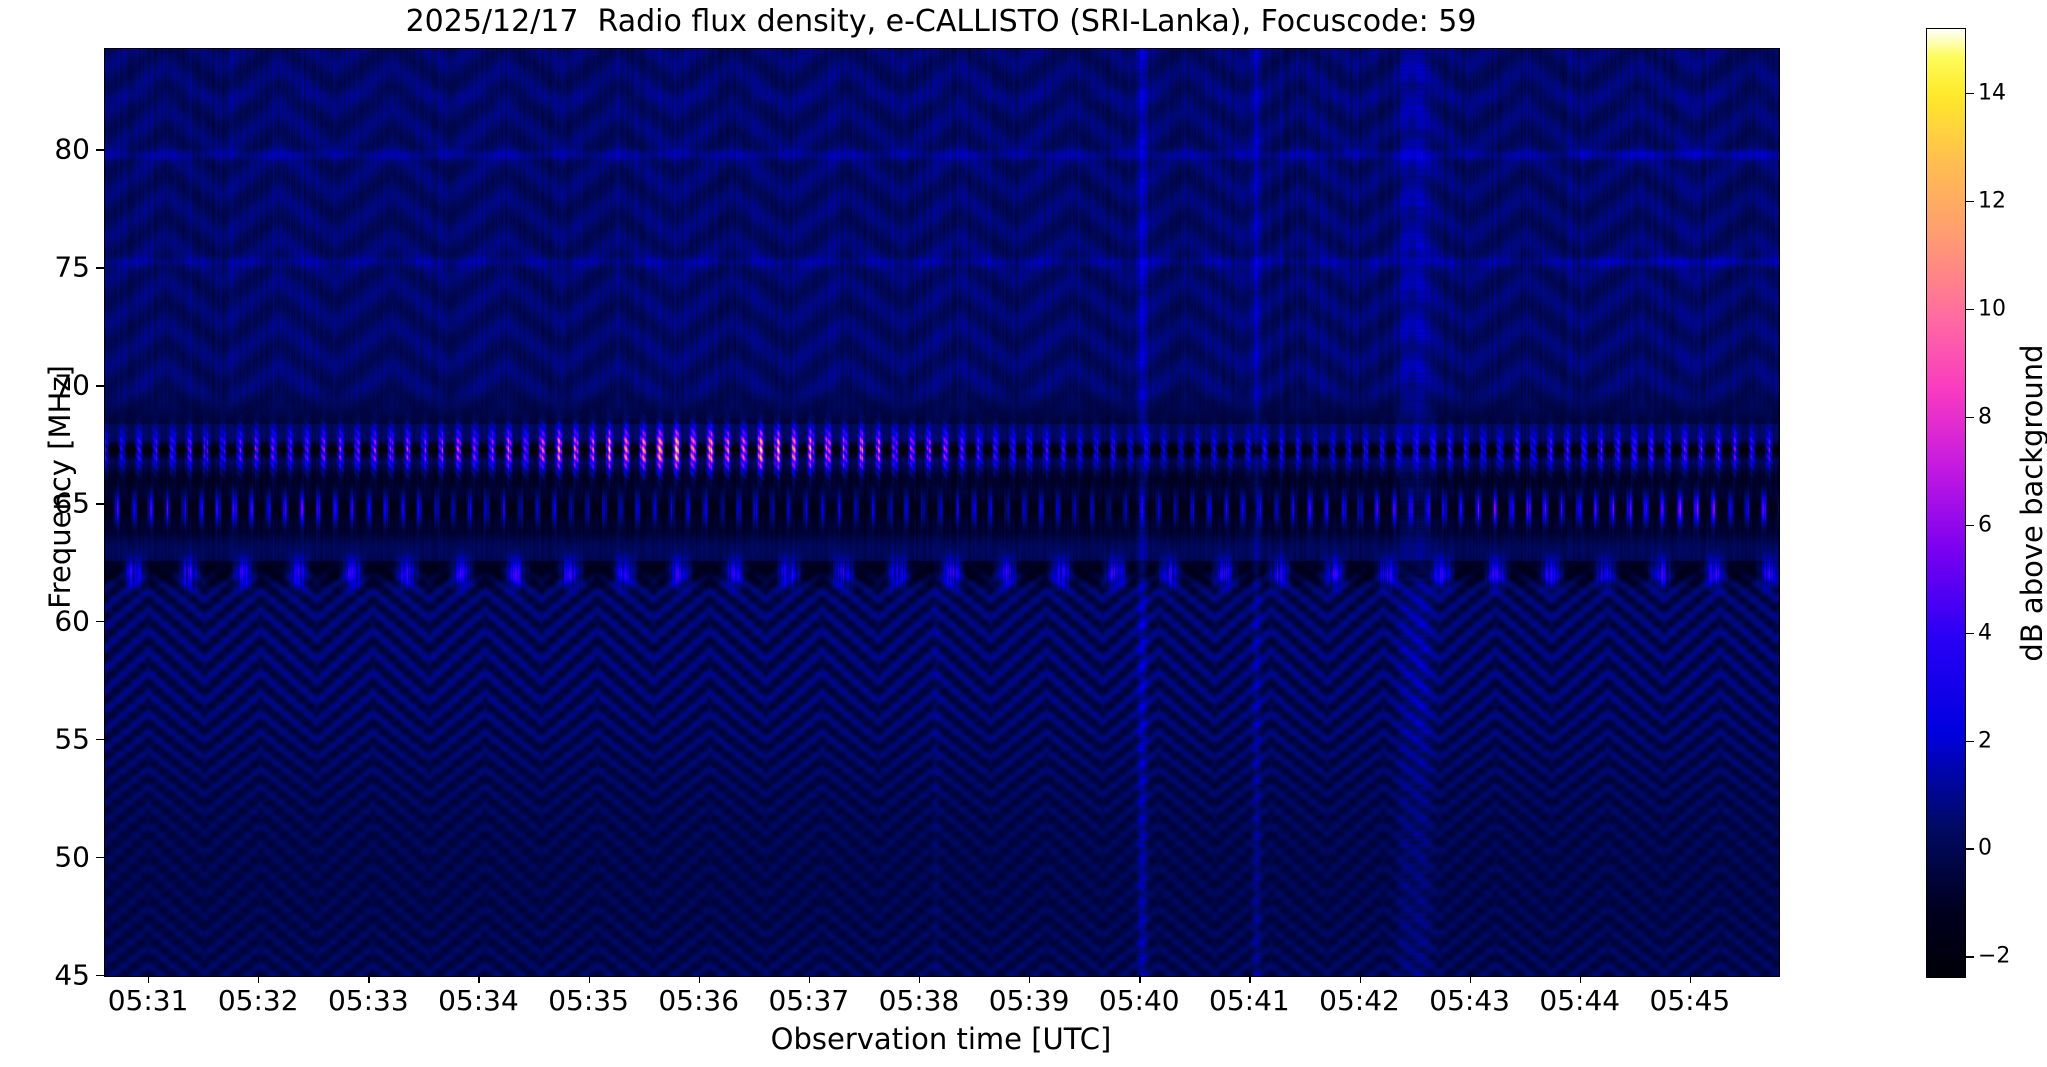 This screenshot has height=1067, width=2047. Describe the element at coordinates (1029, 1000) in the screenshot. I see `x-tick-label: 05:39` at that location.